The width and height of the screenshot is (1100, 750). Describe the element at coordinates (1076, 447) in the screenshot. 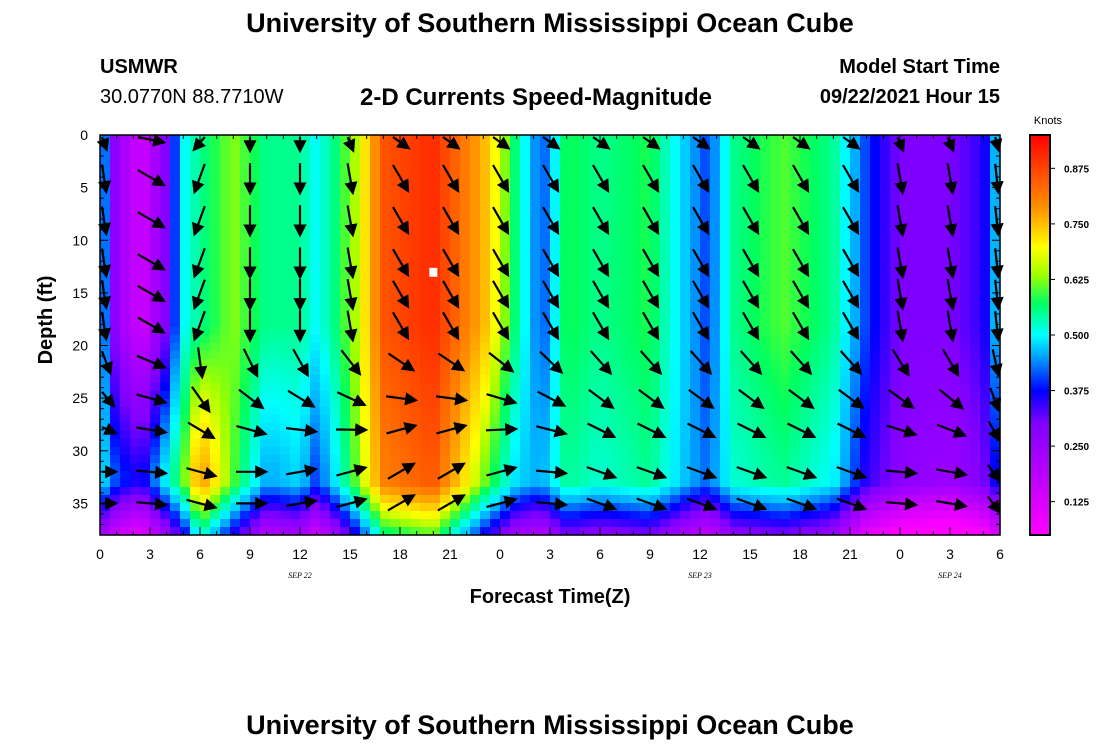

I see `colorbar-tick-label: 0.250` at that location.